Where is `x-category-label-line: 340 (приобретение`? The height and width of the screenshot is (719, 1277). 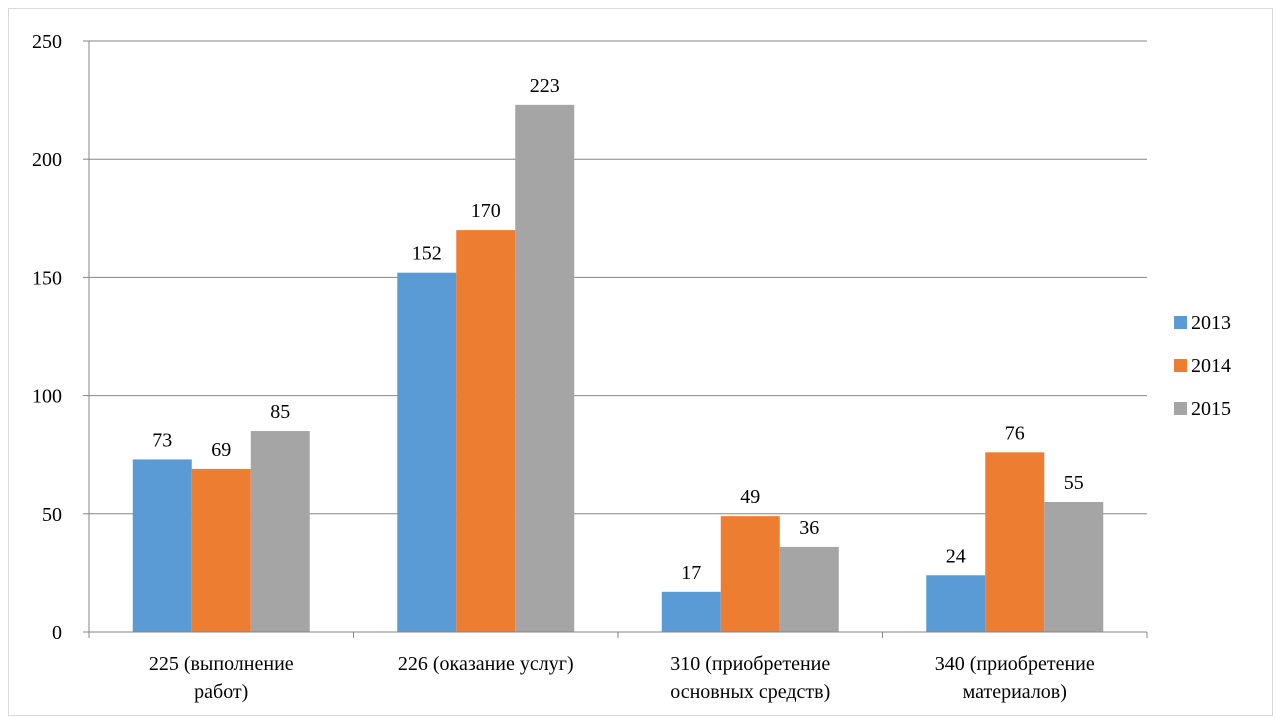
x-category-label-line: 340 (приобретение is located at coordinates (1015, 664).